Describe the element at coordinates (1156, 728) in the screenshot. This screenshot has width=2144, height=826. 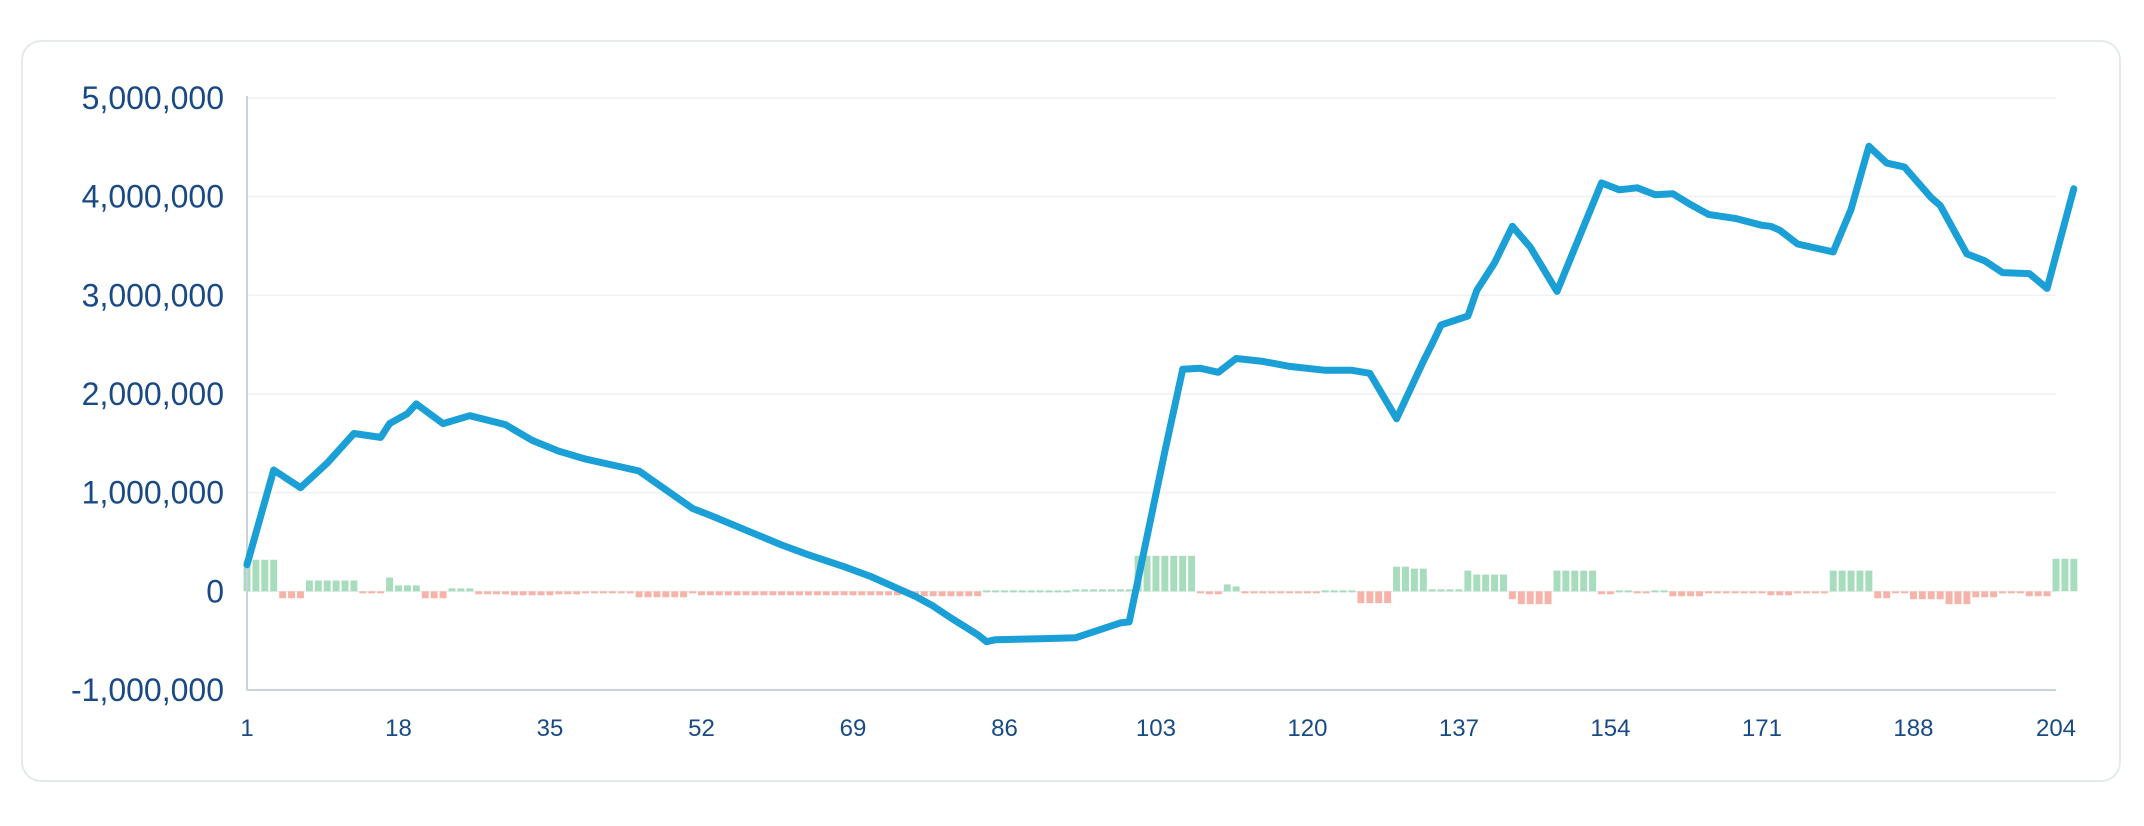
I see `x-tick-label: 103` at that location.